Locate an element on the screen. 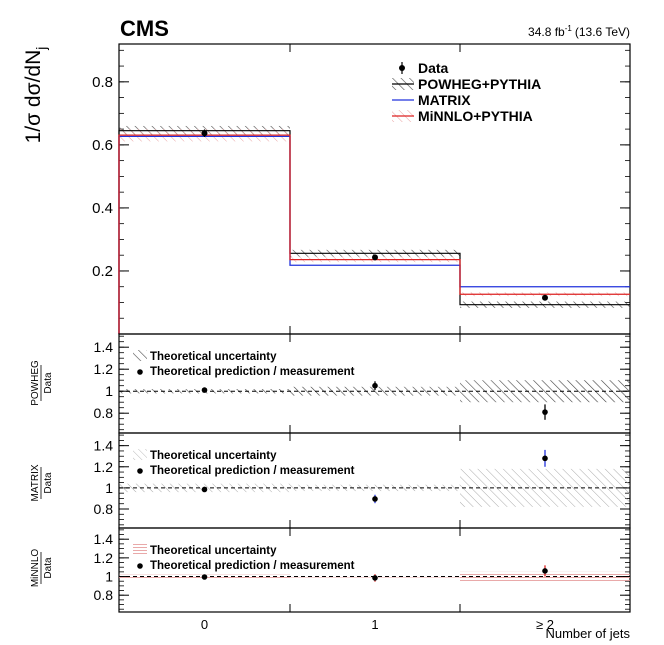 This screenshot has width=664, height=645. luminosity-value: 34.8 fb is located at coordinates (546, 32).